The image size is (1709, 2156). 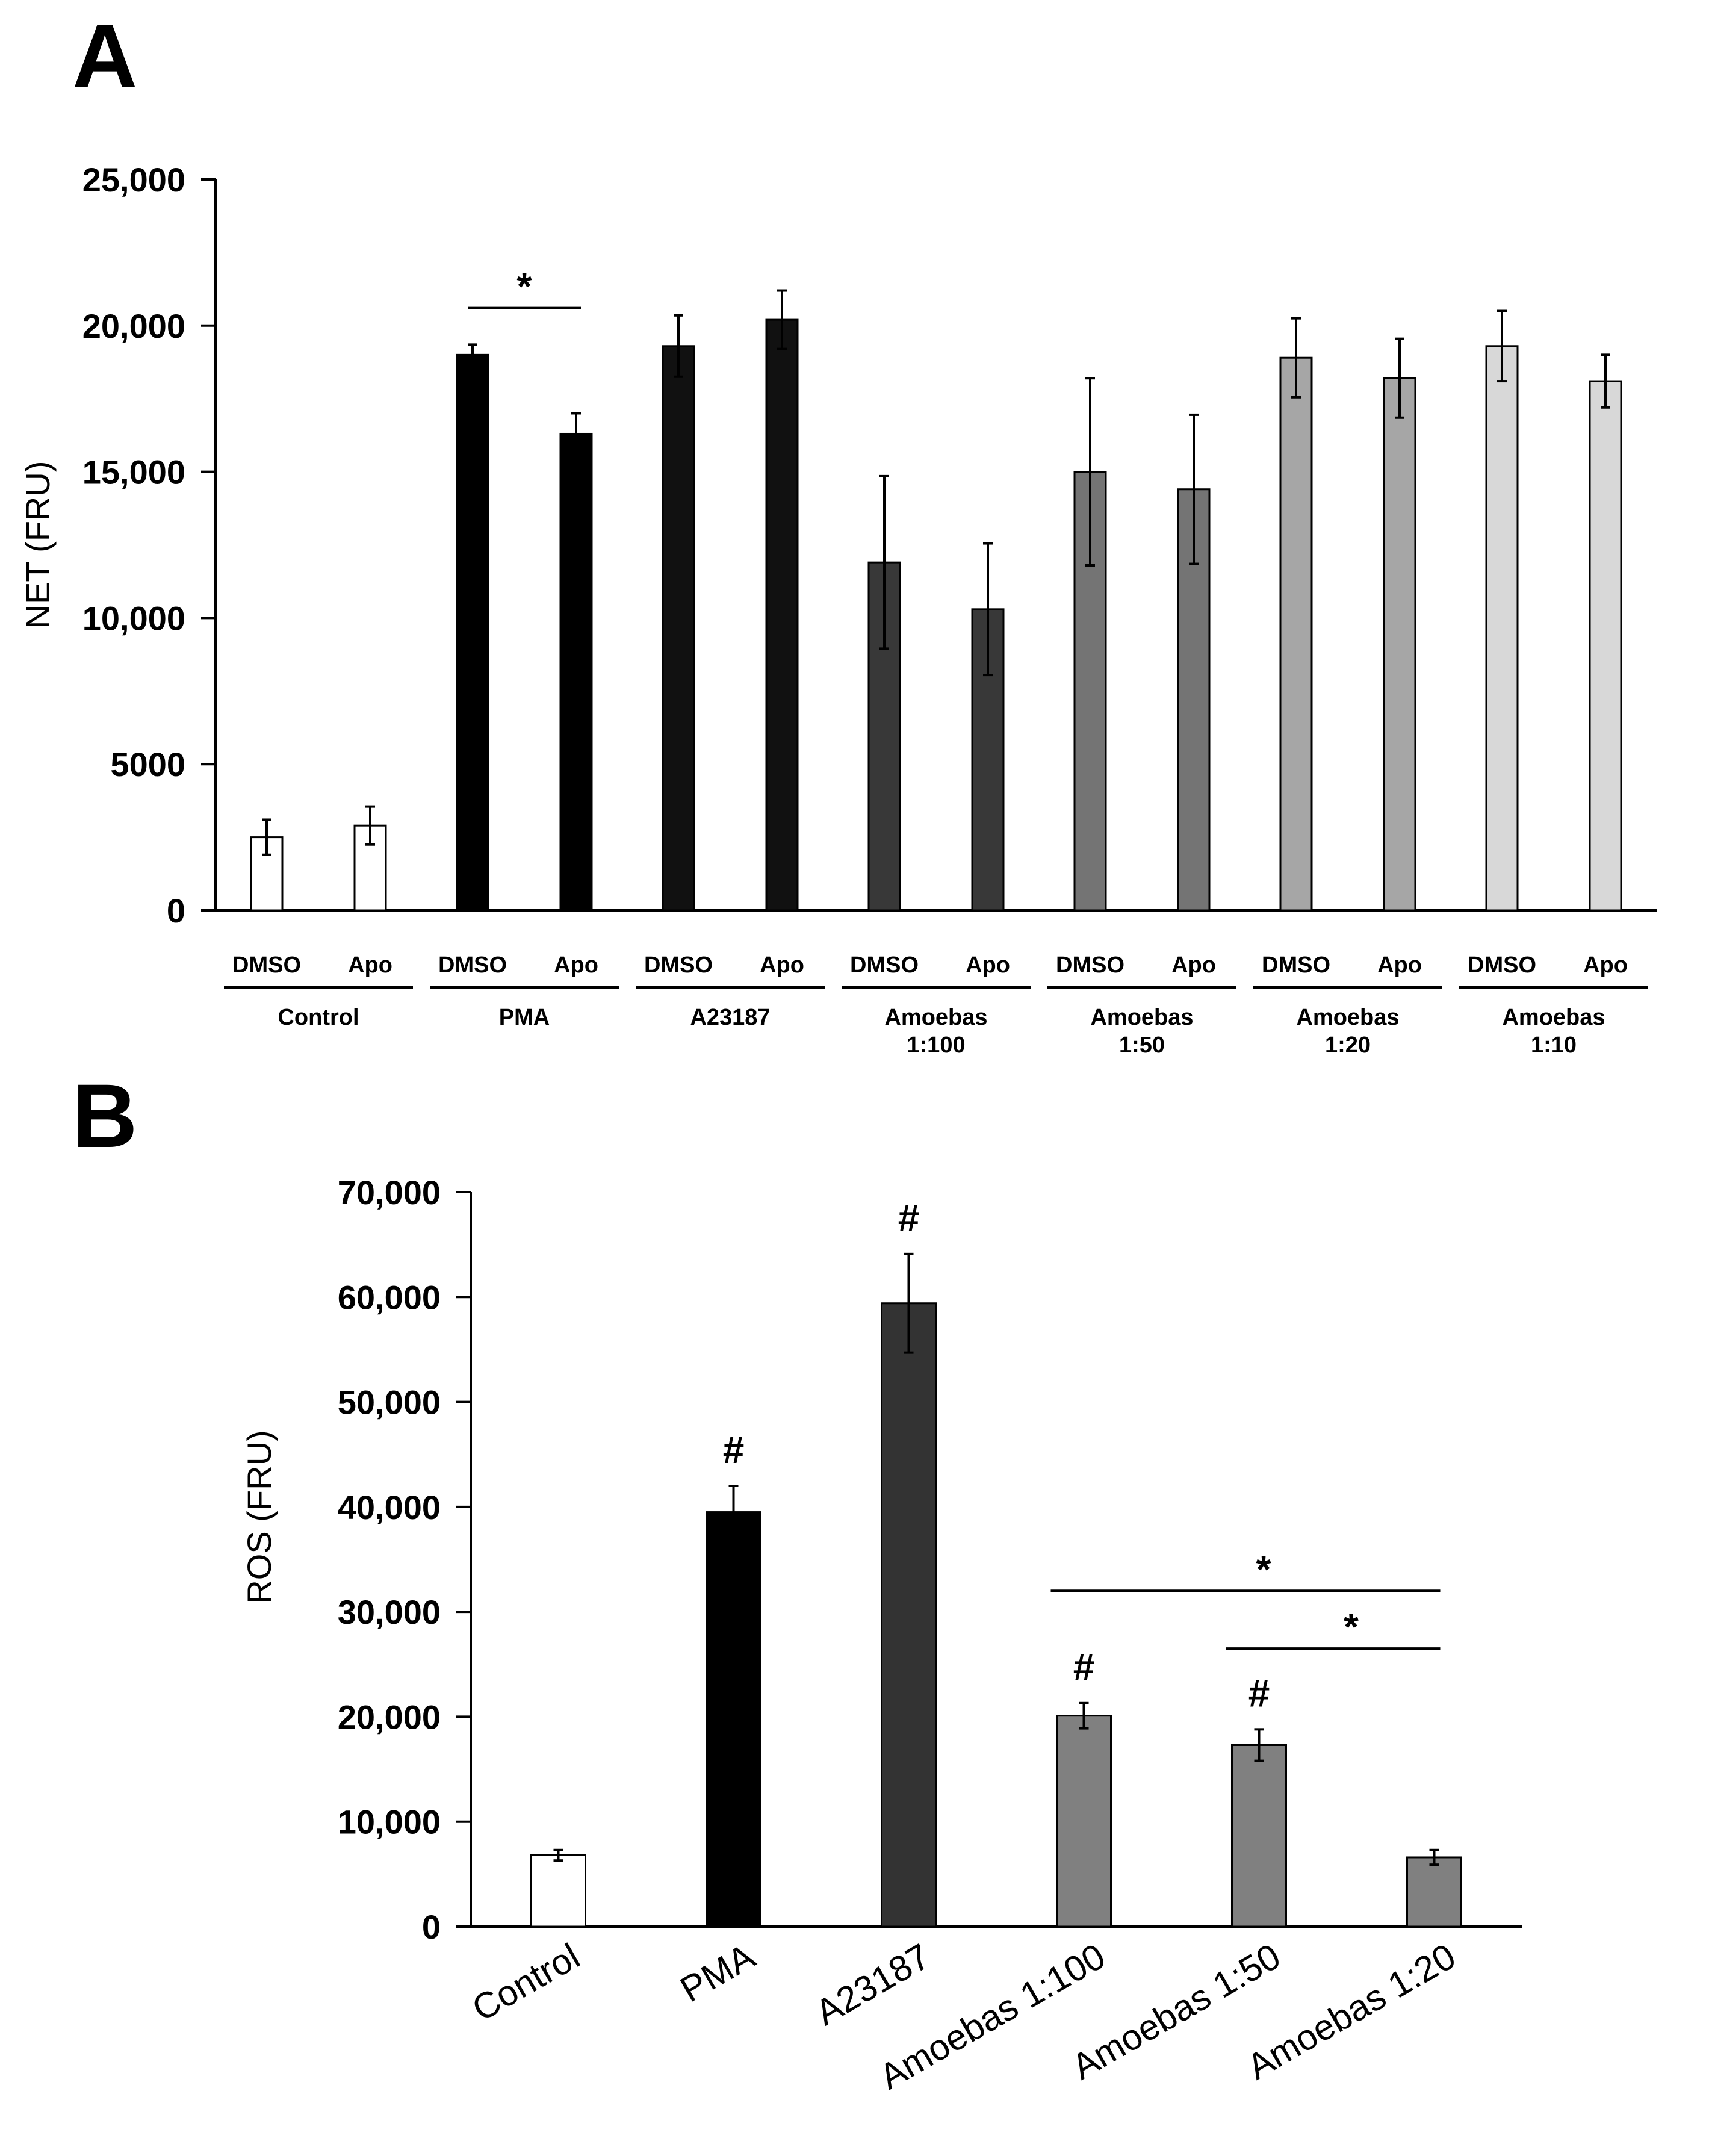 What do you see at coordinates (872, 1985) in the screenshot?
I see `category-label: A23187` at bounding box center [872, 1985].